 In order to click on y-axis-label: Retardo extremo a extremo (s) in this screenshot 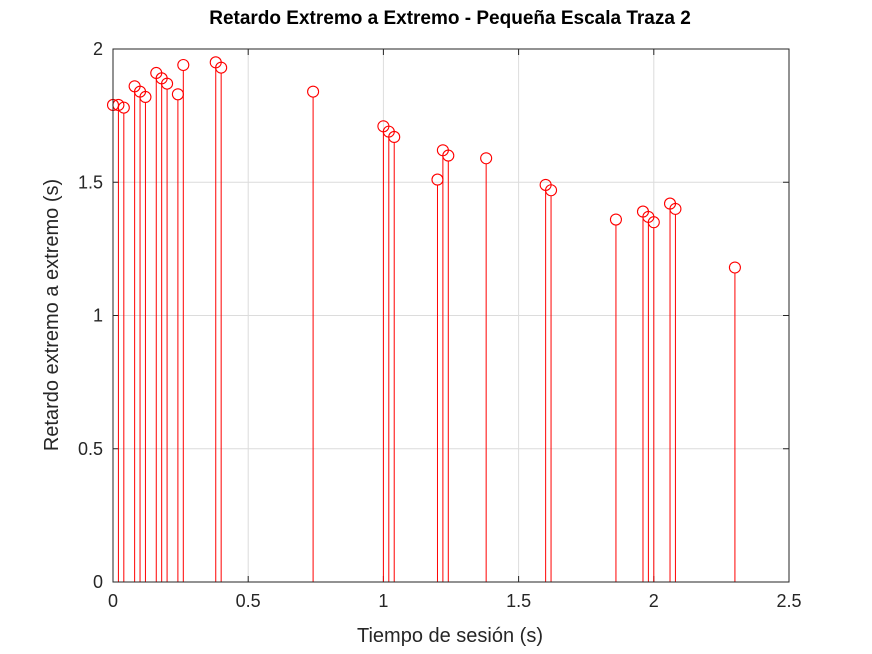, I will do `click(52, 315)`.